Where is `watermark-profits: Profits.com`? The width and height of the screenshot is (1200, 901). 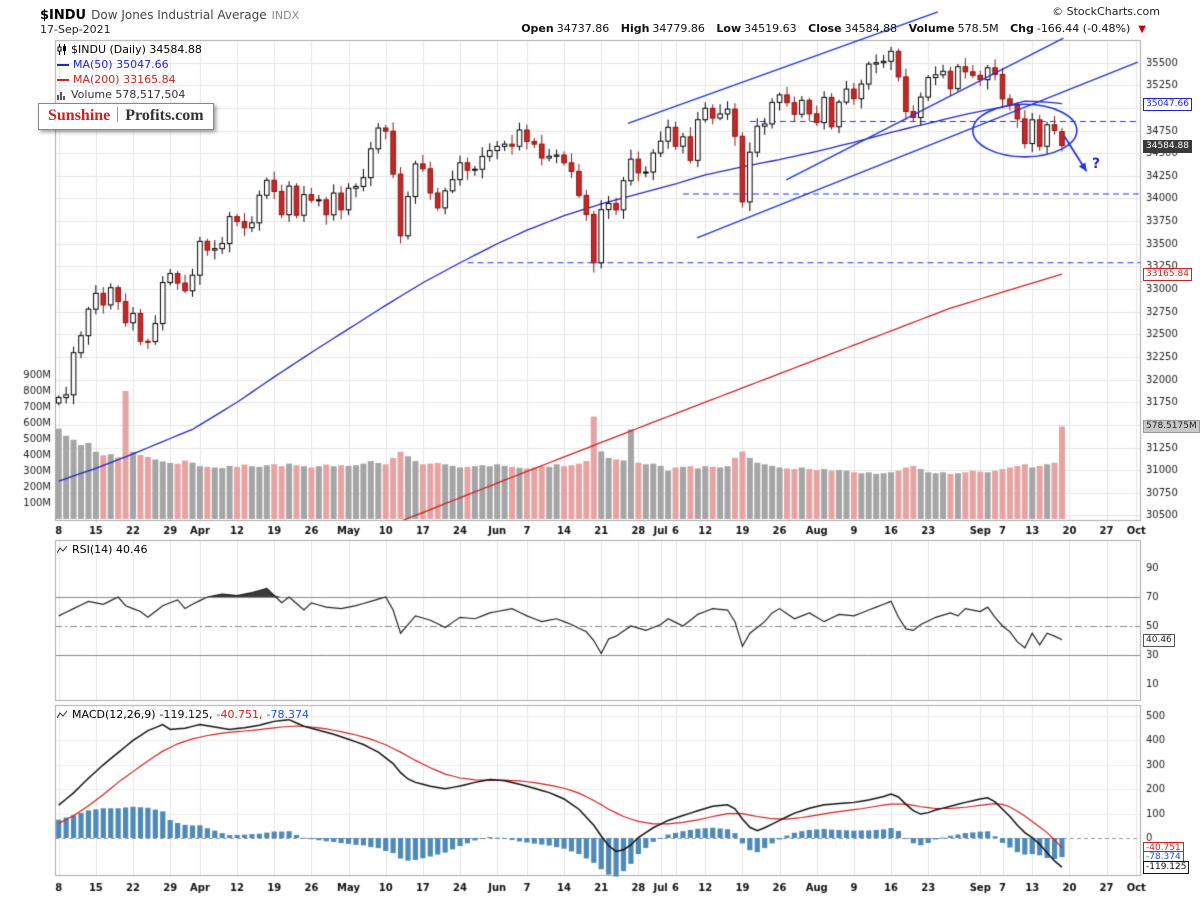 watermark-profits: Profits.com is located at coordinates (164, 115).